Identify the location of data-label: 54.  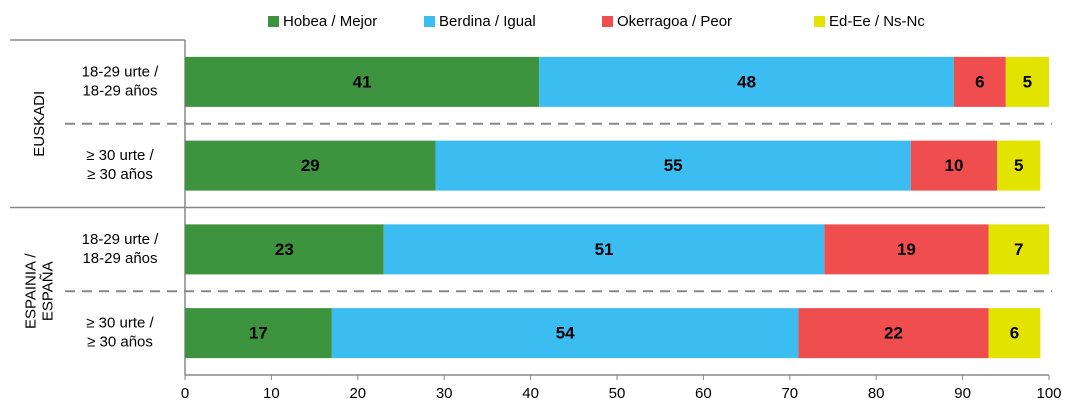
(565, 333).